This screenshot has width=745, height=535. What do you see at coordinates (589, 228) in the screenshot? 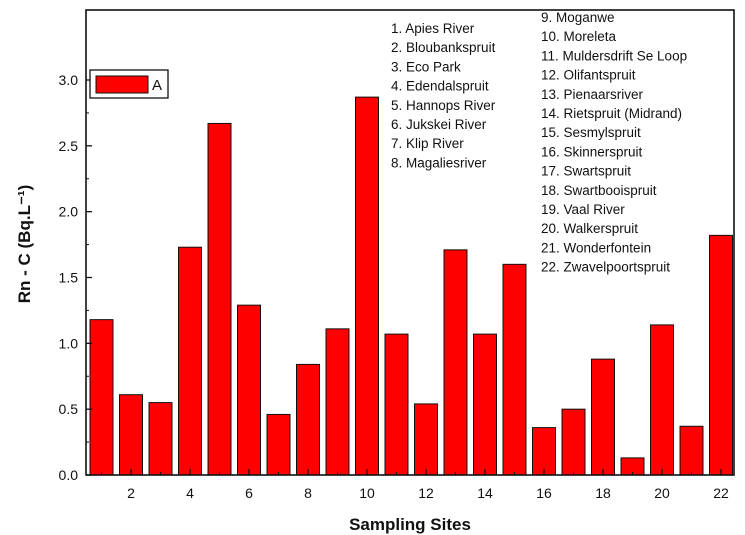
I see `site-list-item: 20. Walkerspruit` at bounding box center [589, 228].